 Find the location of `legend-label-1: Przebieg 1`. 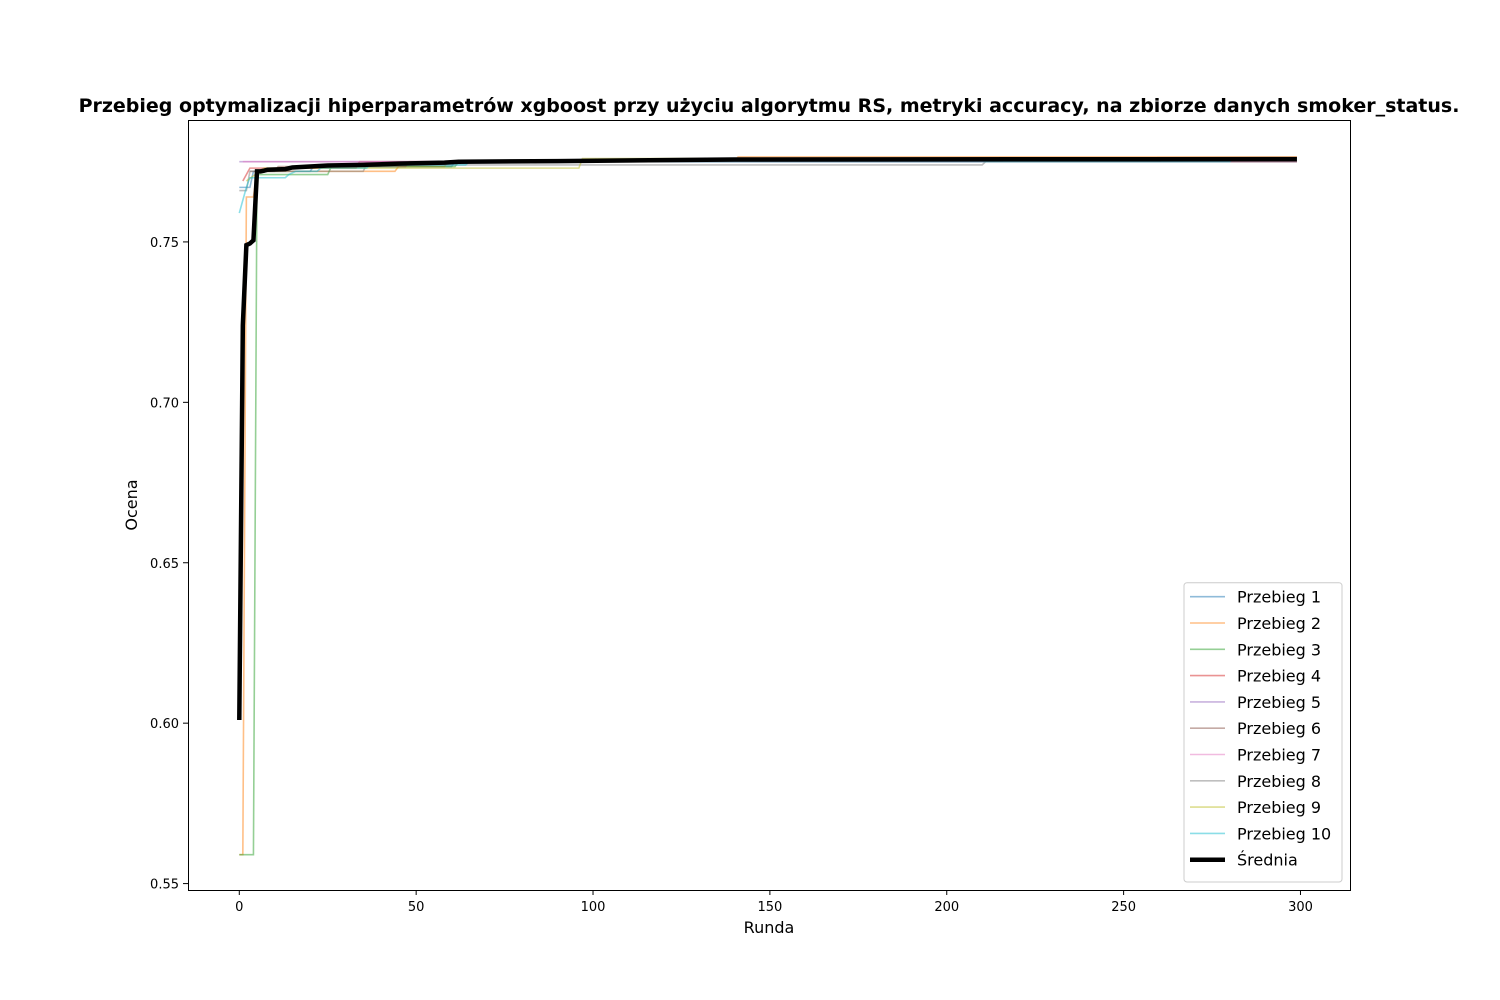

legend-label-1: Przebieg 1 is located at coordinates (1279, 597).